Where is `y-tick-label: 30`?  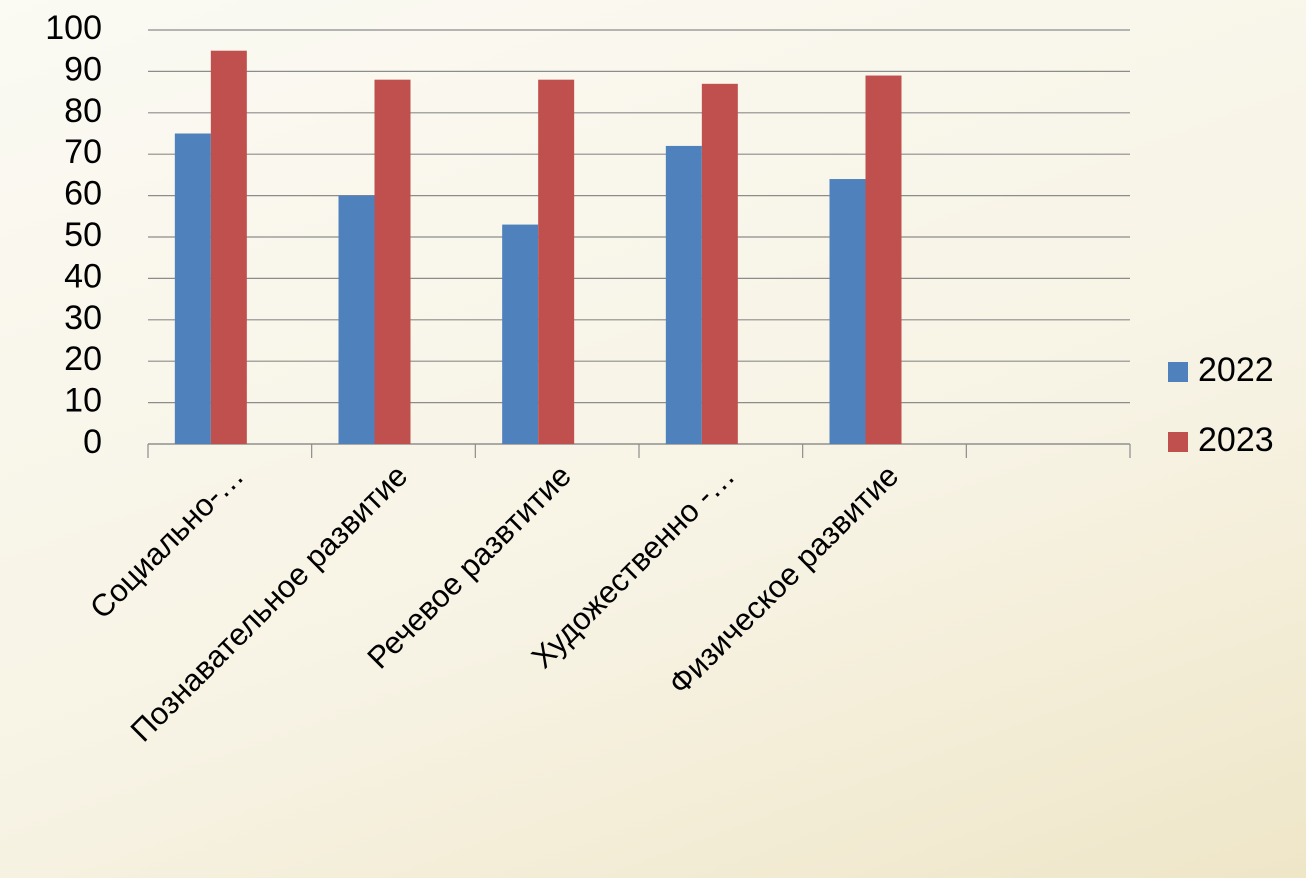
y-tick-label: 30 is located at coordinates (83, 318).